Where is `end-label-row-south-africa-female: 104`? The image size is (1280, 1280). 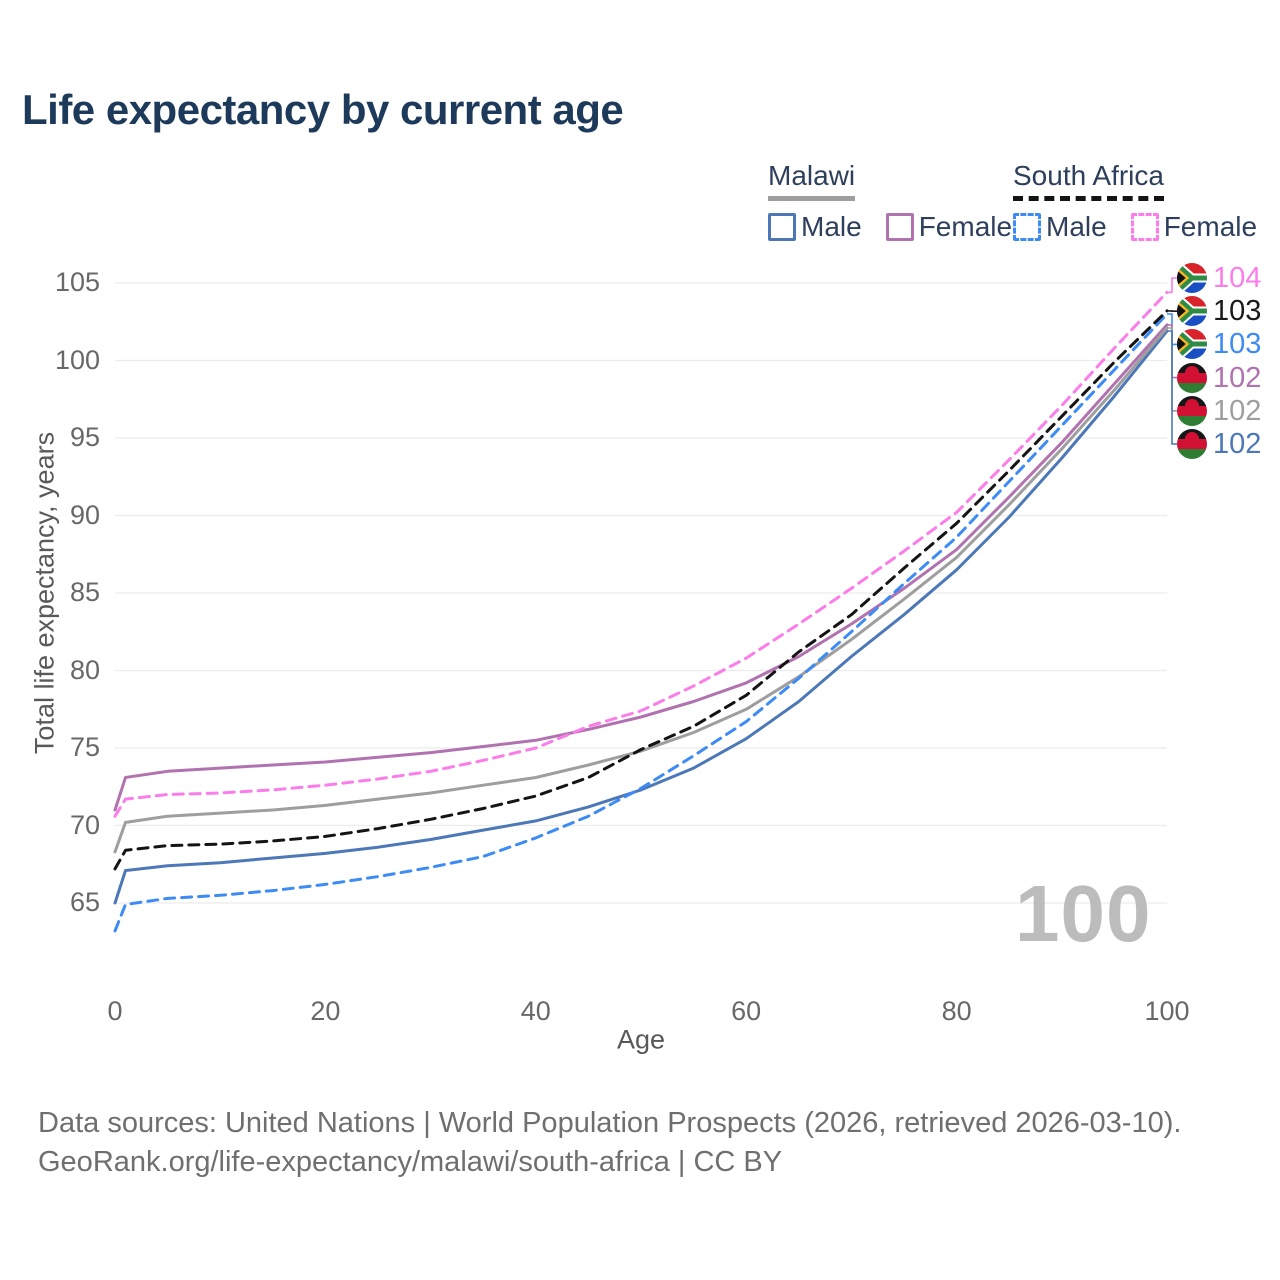
end-label-row-south-africa-female: 104 is located at coordinates (1219, 278).